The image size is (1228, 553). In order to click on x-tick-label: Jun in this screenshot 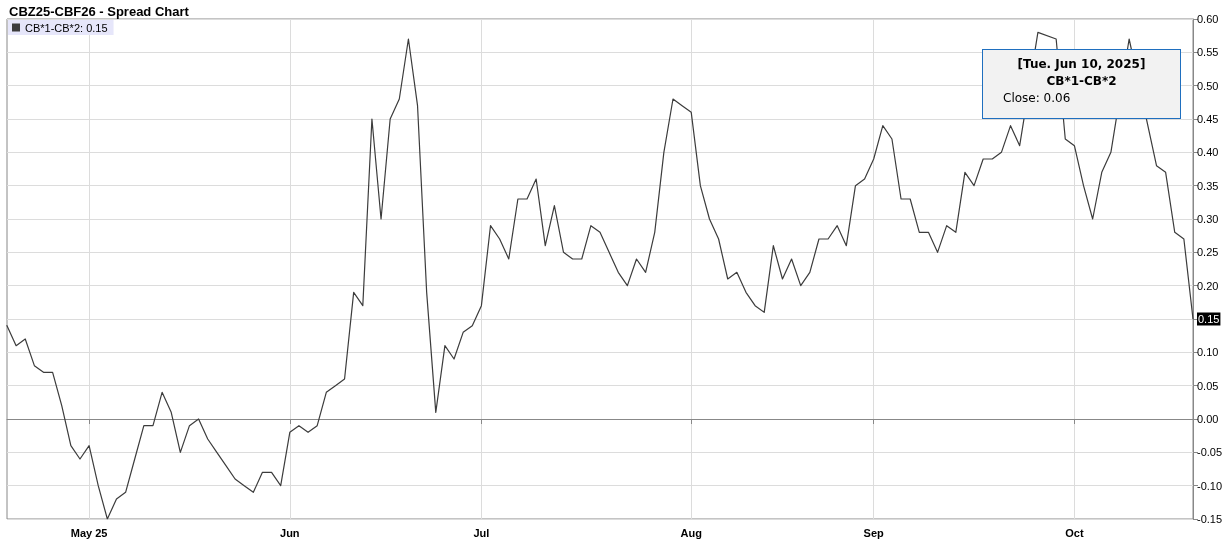, I will do `click(290, 532)`.